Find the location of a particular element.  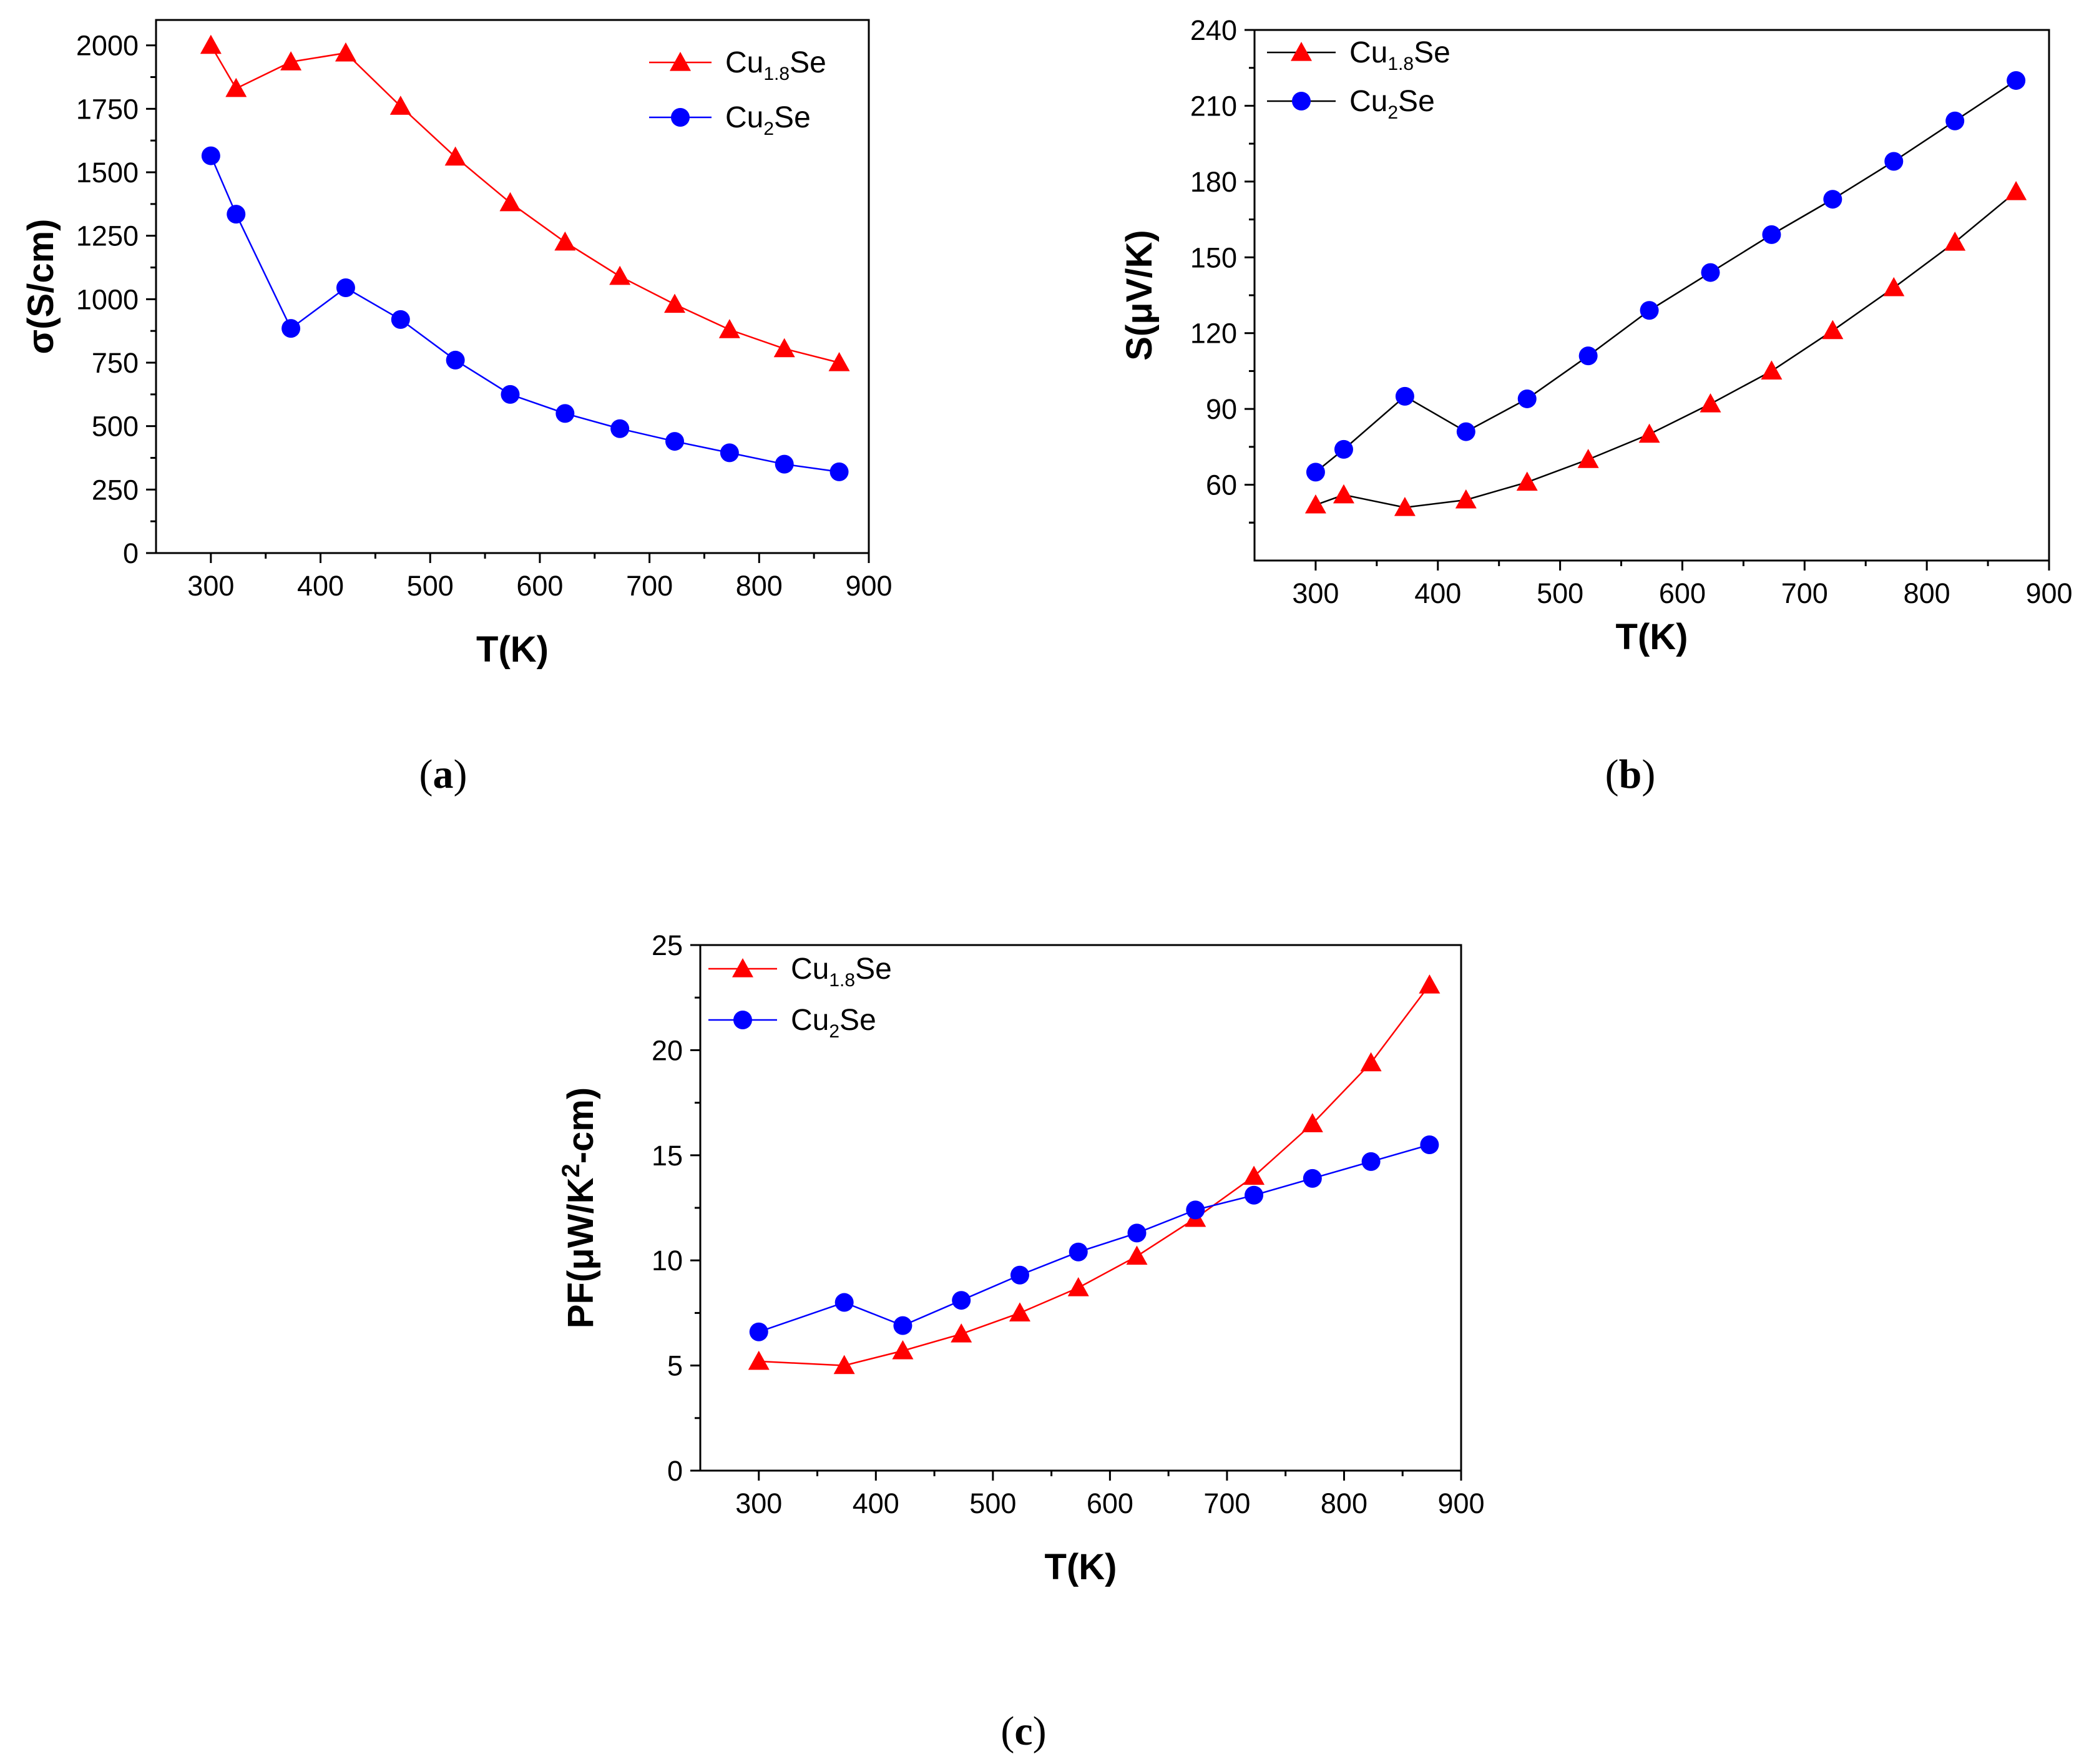

panel-b-y-tick-label: 120 is located at coordinates (1213, 334).